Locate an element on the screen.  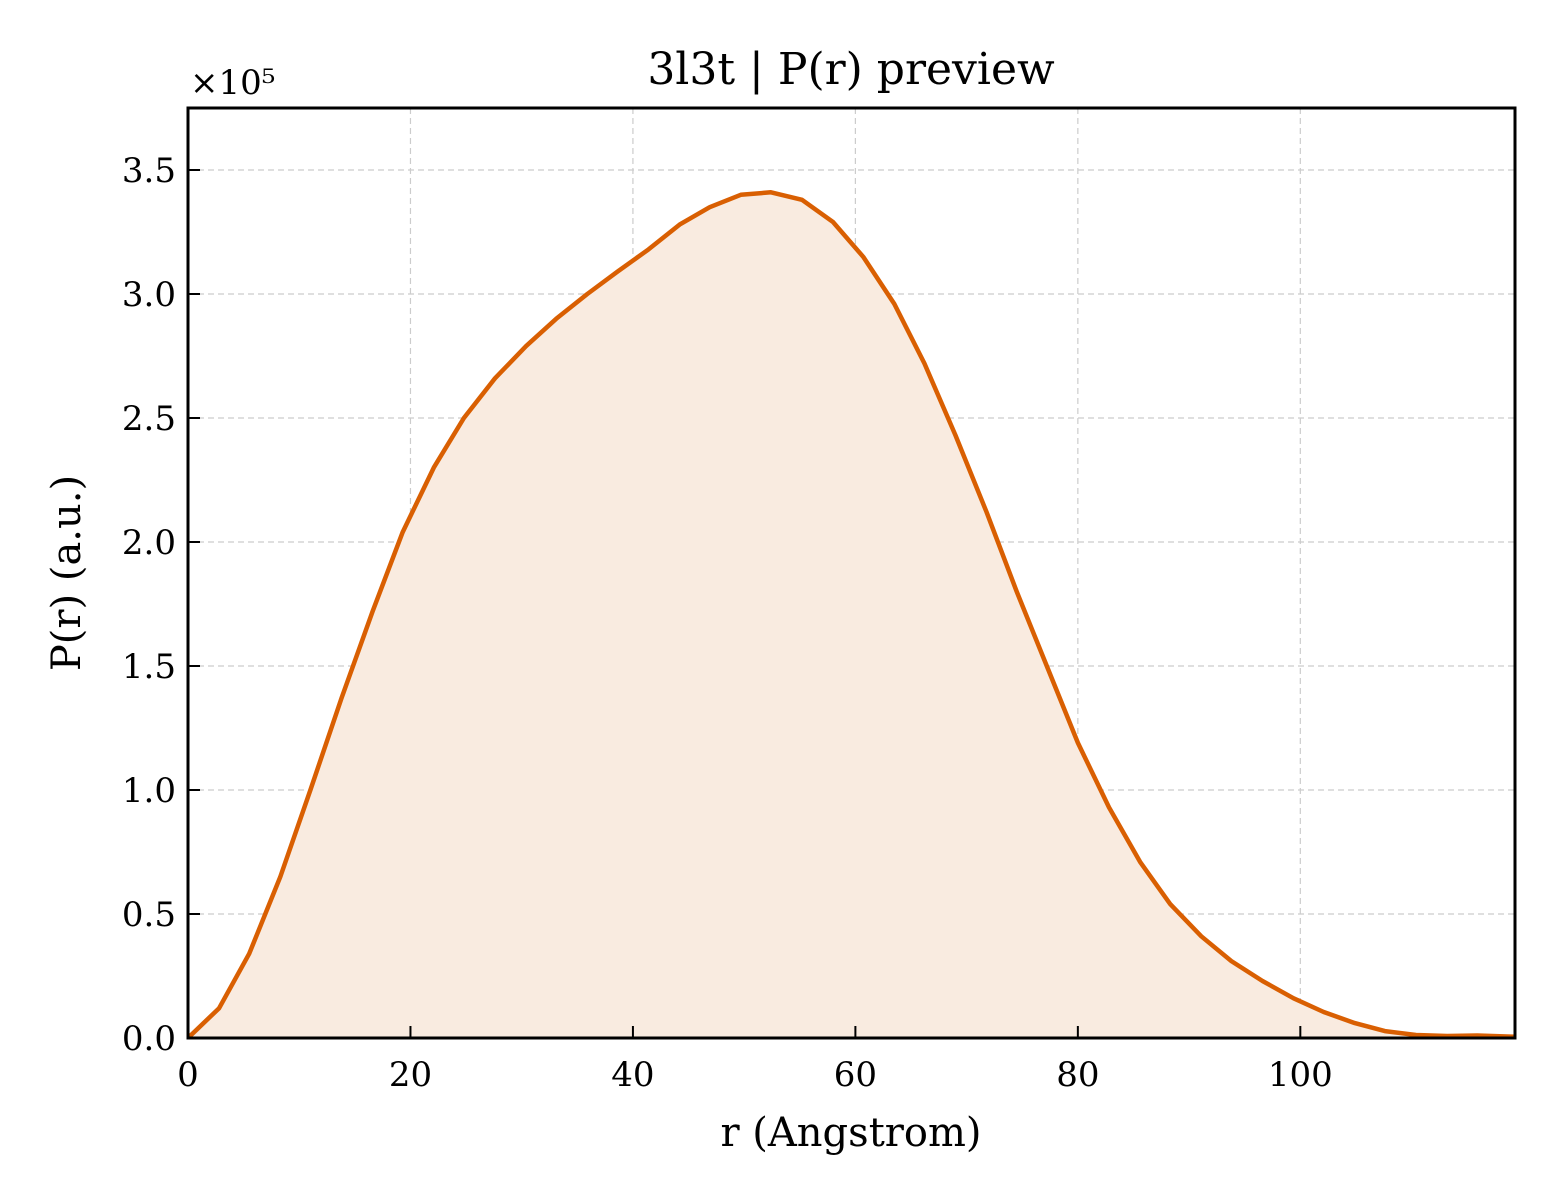
x-axis-label: r (Angstrom) is located at coordinates (850, 1133).